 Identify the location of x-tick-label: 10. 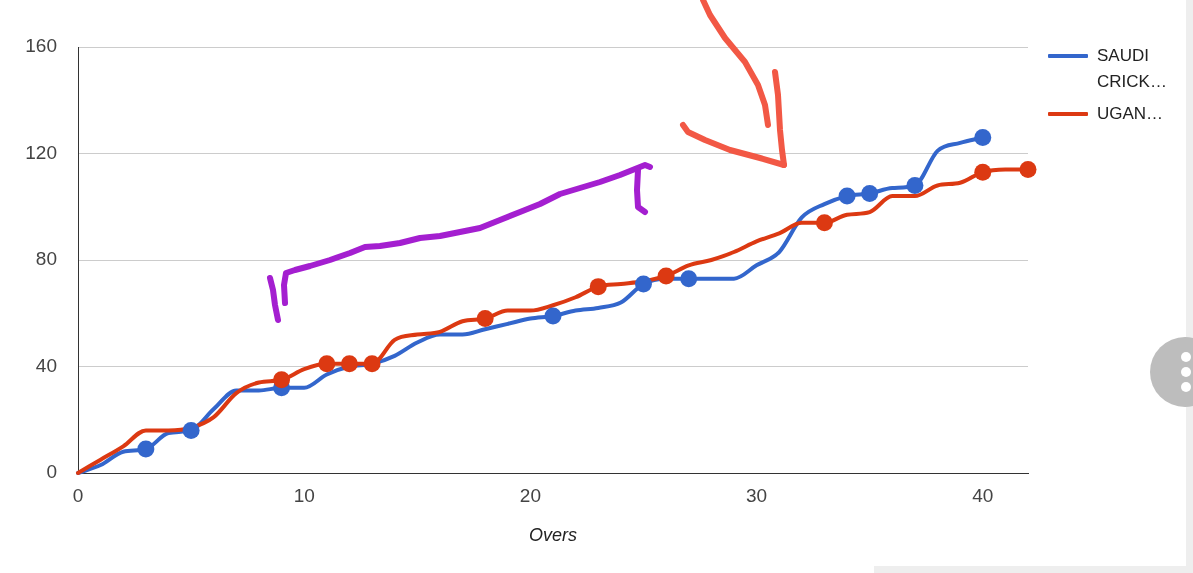
(304, 495).